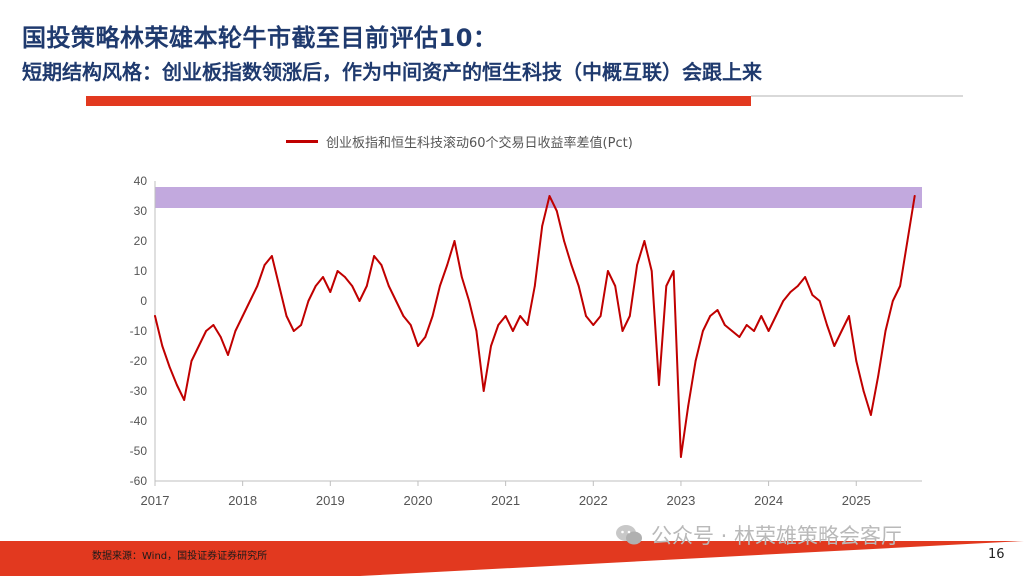  Describe the element at coordinates (141, 211) in the screenshot. I see `y-tick-label: 30` at that location.